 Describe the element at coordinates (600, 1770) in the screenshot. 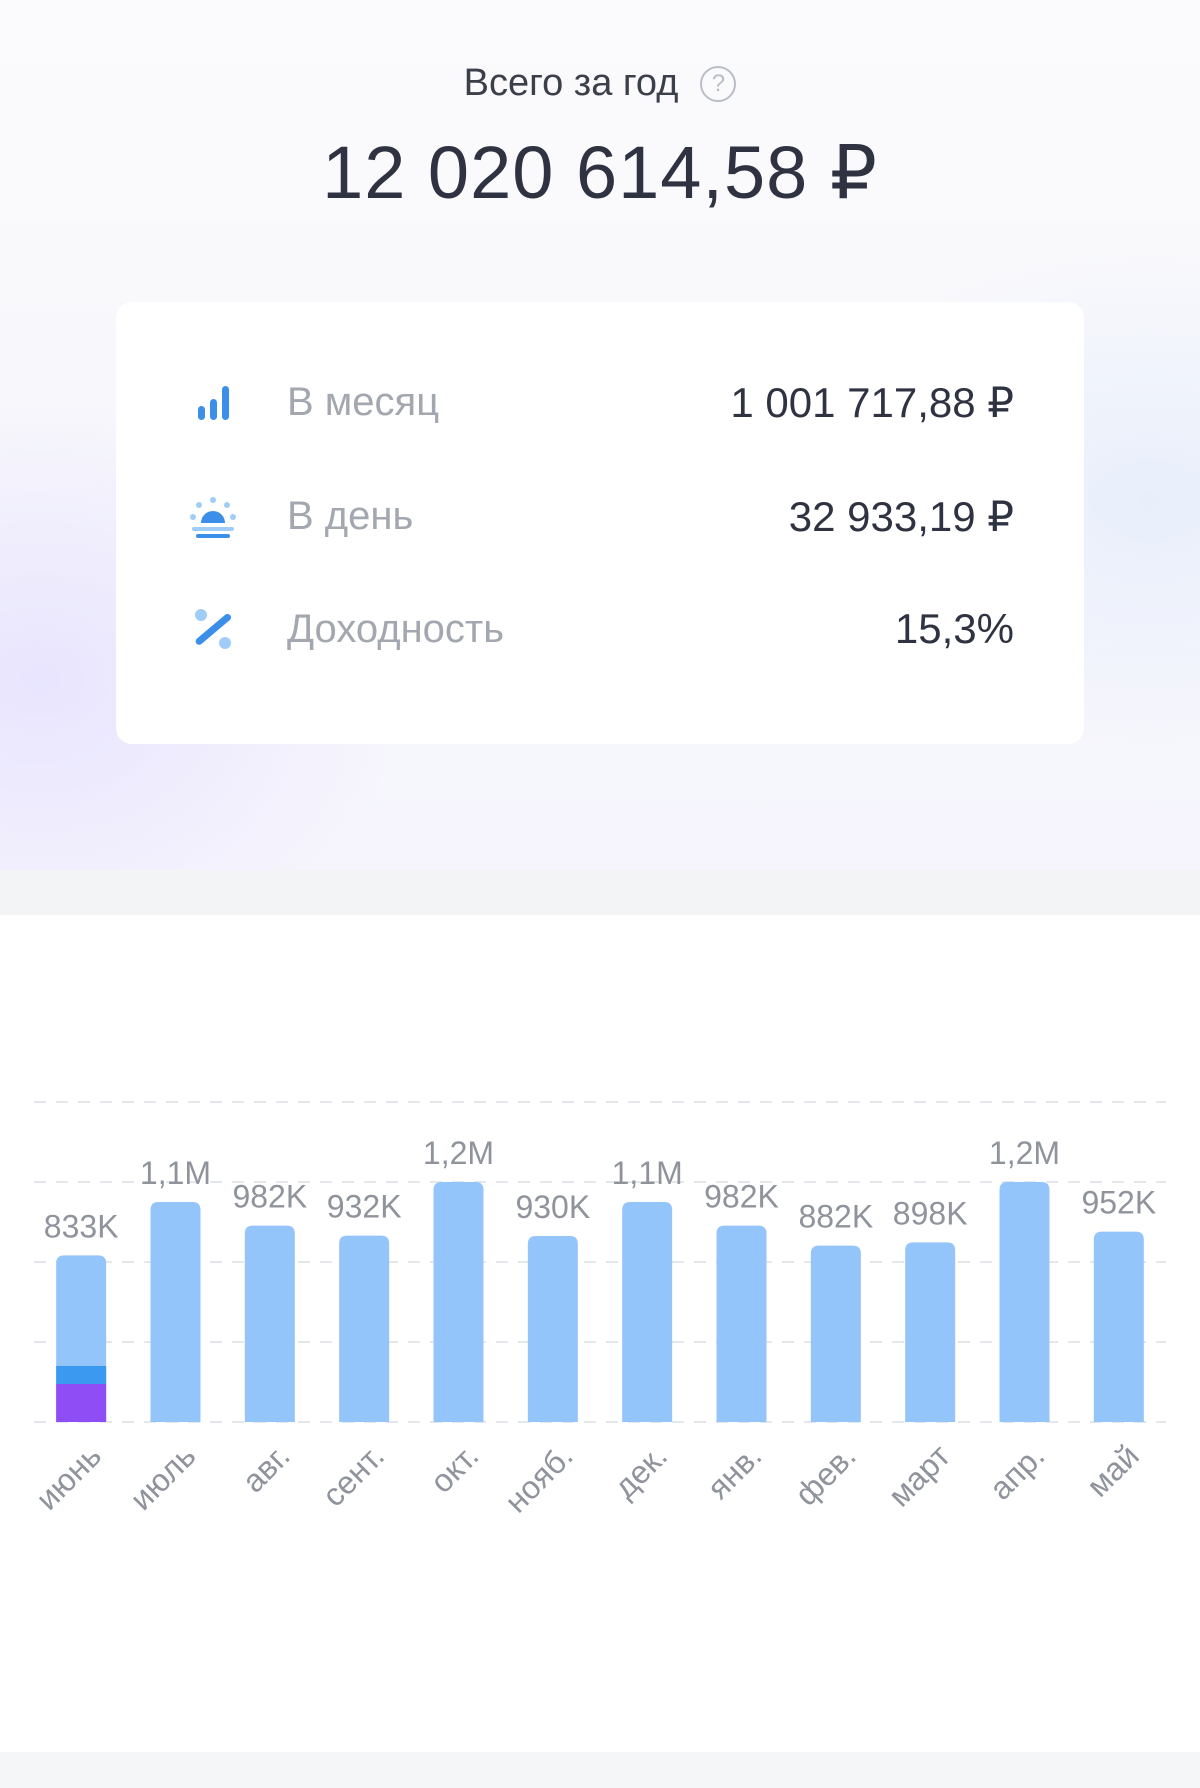

I see `bottom-divider` at that location.